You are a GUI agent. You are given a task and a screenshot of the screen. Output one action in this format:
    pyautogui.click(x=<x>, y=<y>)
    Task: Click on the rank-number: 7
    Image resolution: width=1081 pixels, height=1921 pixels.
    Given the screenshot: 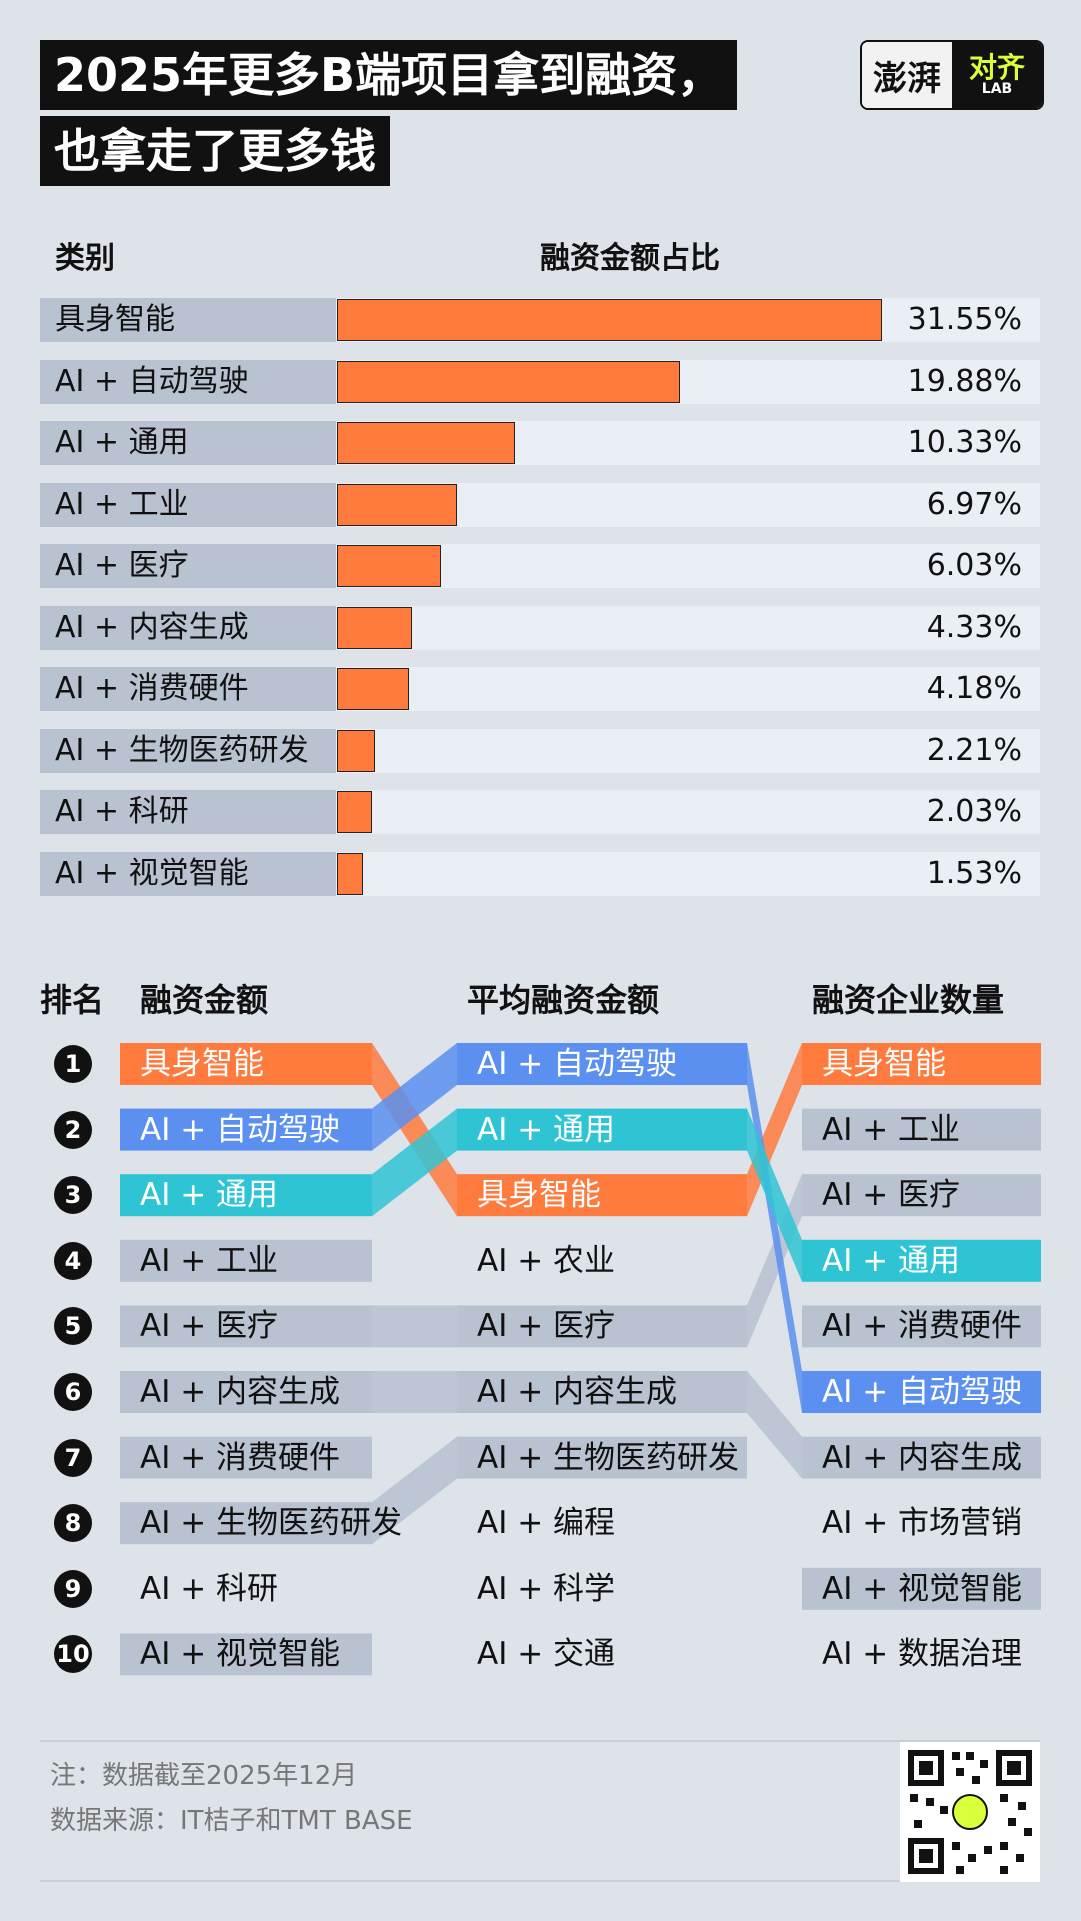 What is the action you would take?
    pyautogui.click(x=73, y=1457)
    